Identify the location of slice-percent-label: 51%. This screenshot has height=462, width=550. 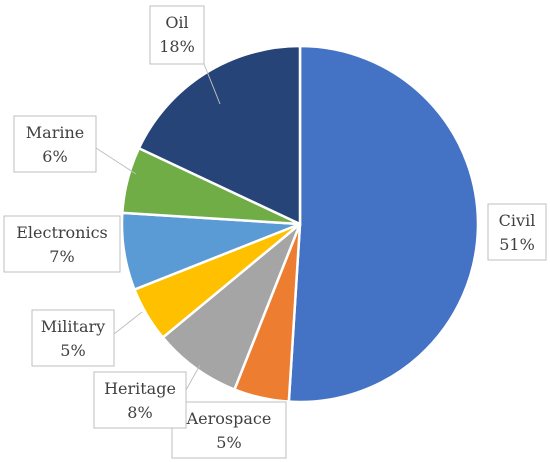
(517, 244).